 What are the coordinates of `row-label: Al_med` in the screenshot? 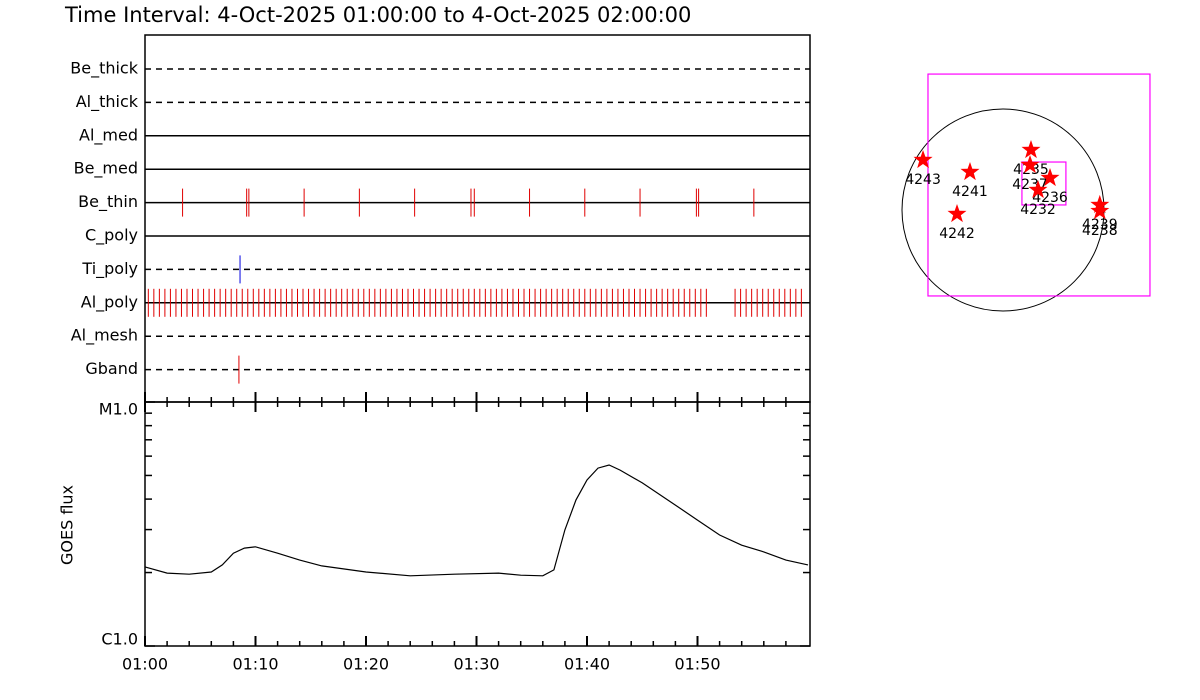 It's located at (108, 135).